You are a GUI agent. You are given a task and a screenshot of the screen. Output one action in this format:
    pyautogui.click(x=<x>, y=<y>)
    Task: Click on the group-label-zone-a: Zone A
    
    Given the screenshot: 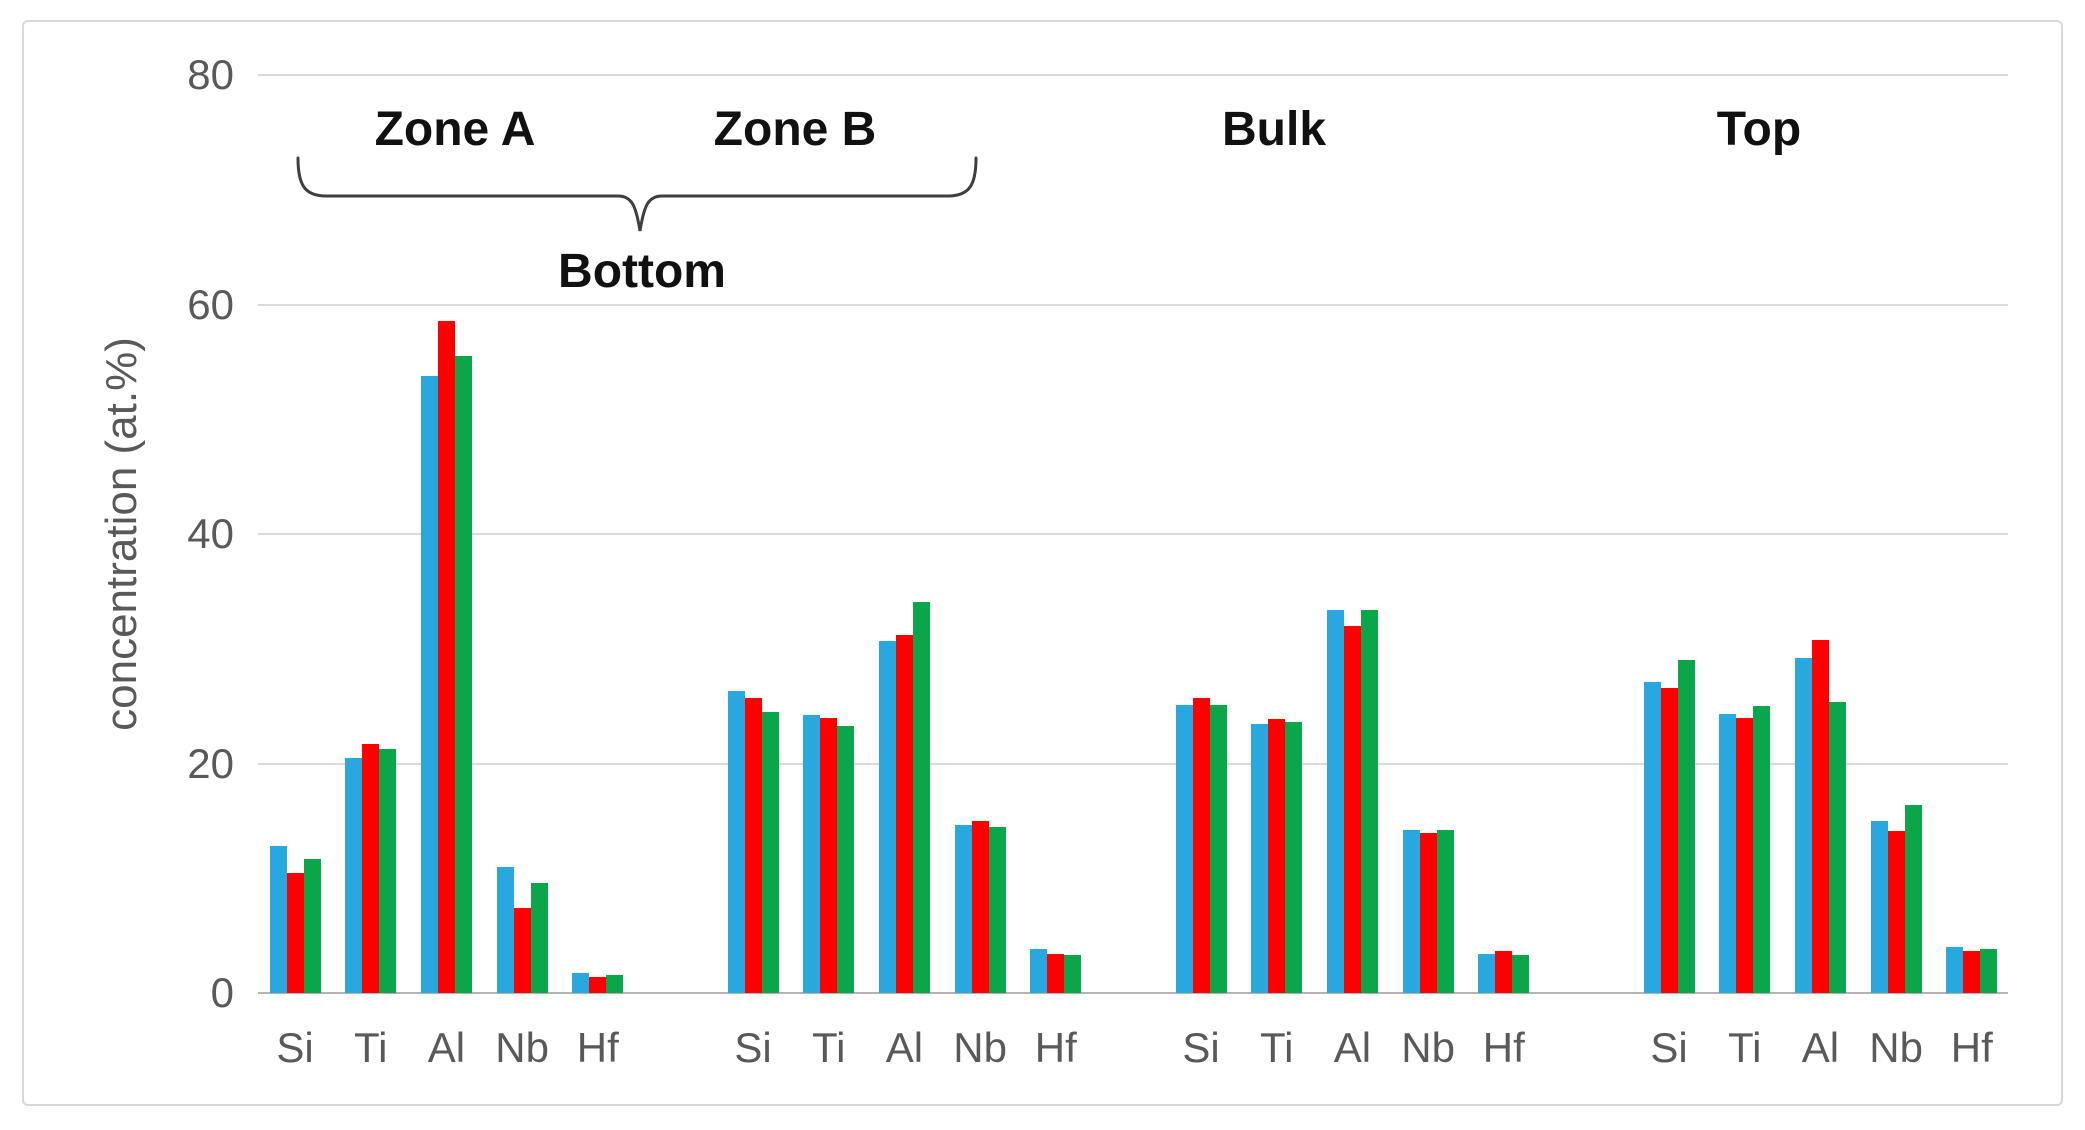 What is the action you would take?
    pyautogui.click(x=455, y=129)
    